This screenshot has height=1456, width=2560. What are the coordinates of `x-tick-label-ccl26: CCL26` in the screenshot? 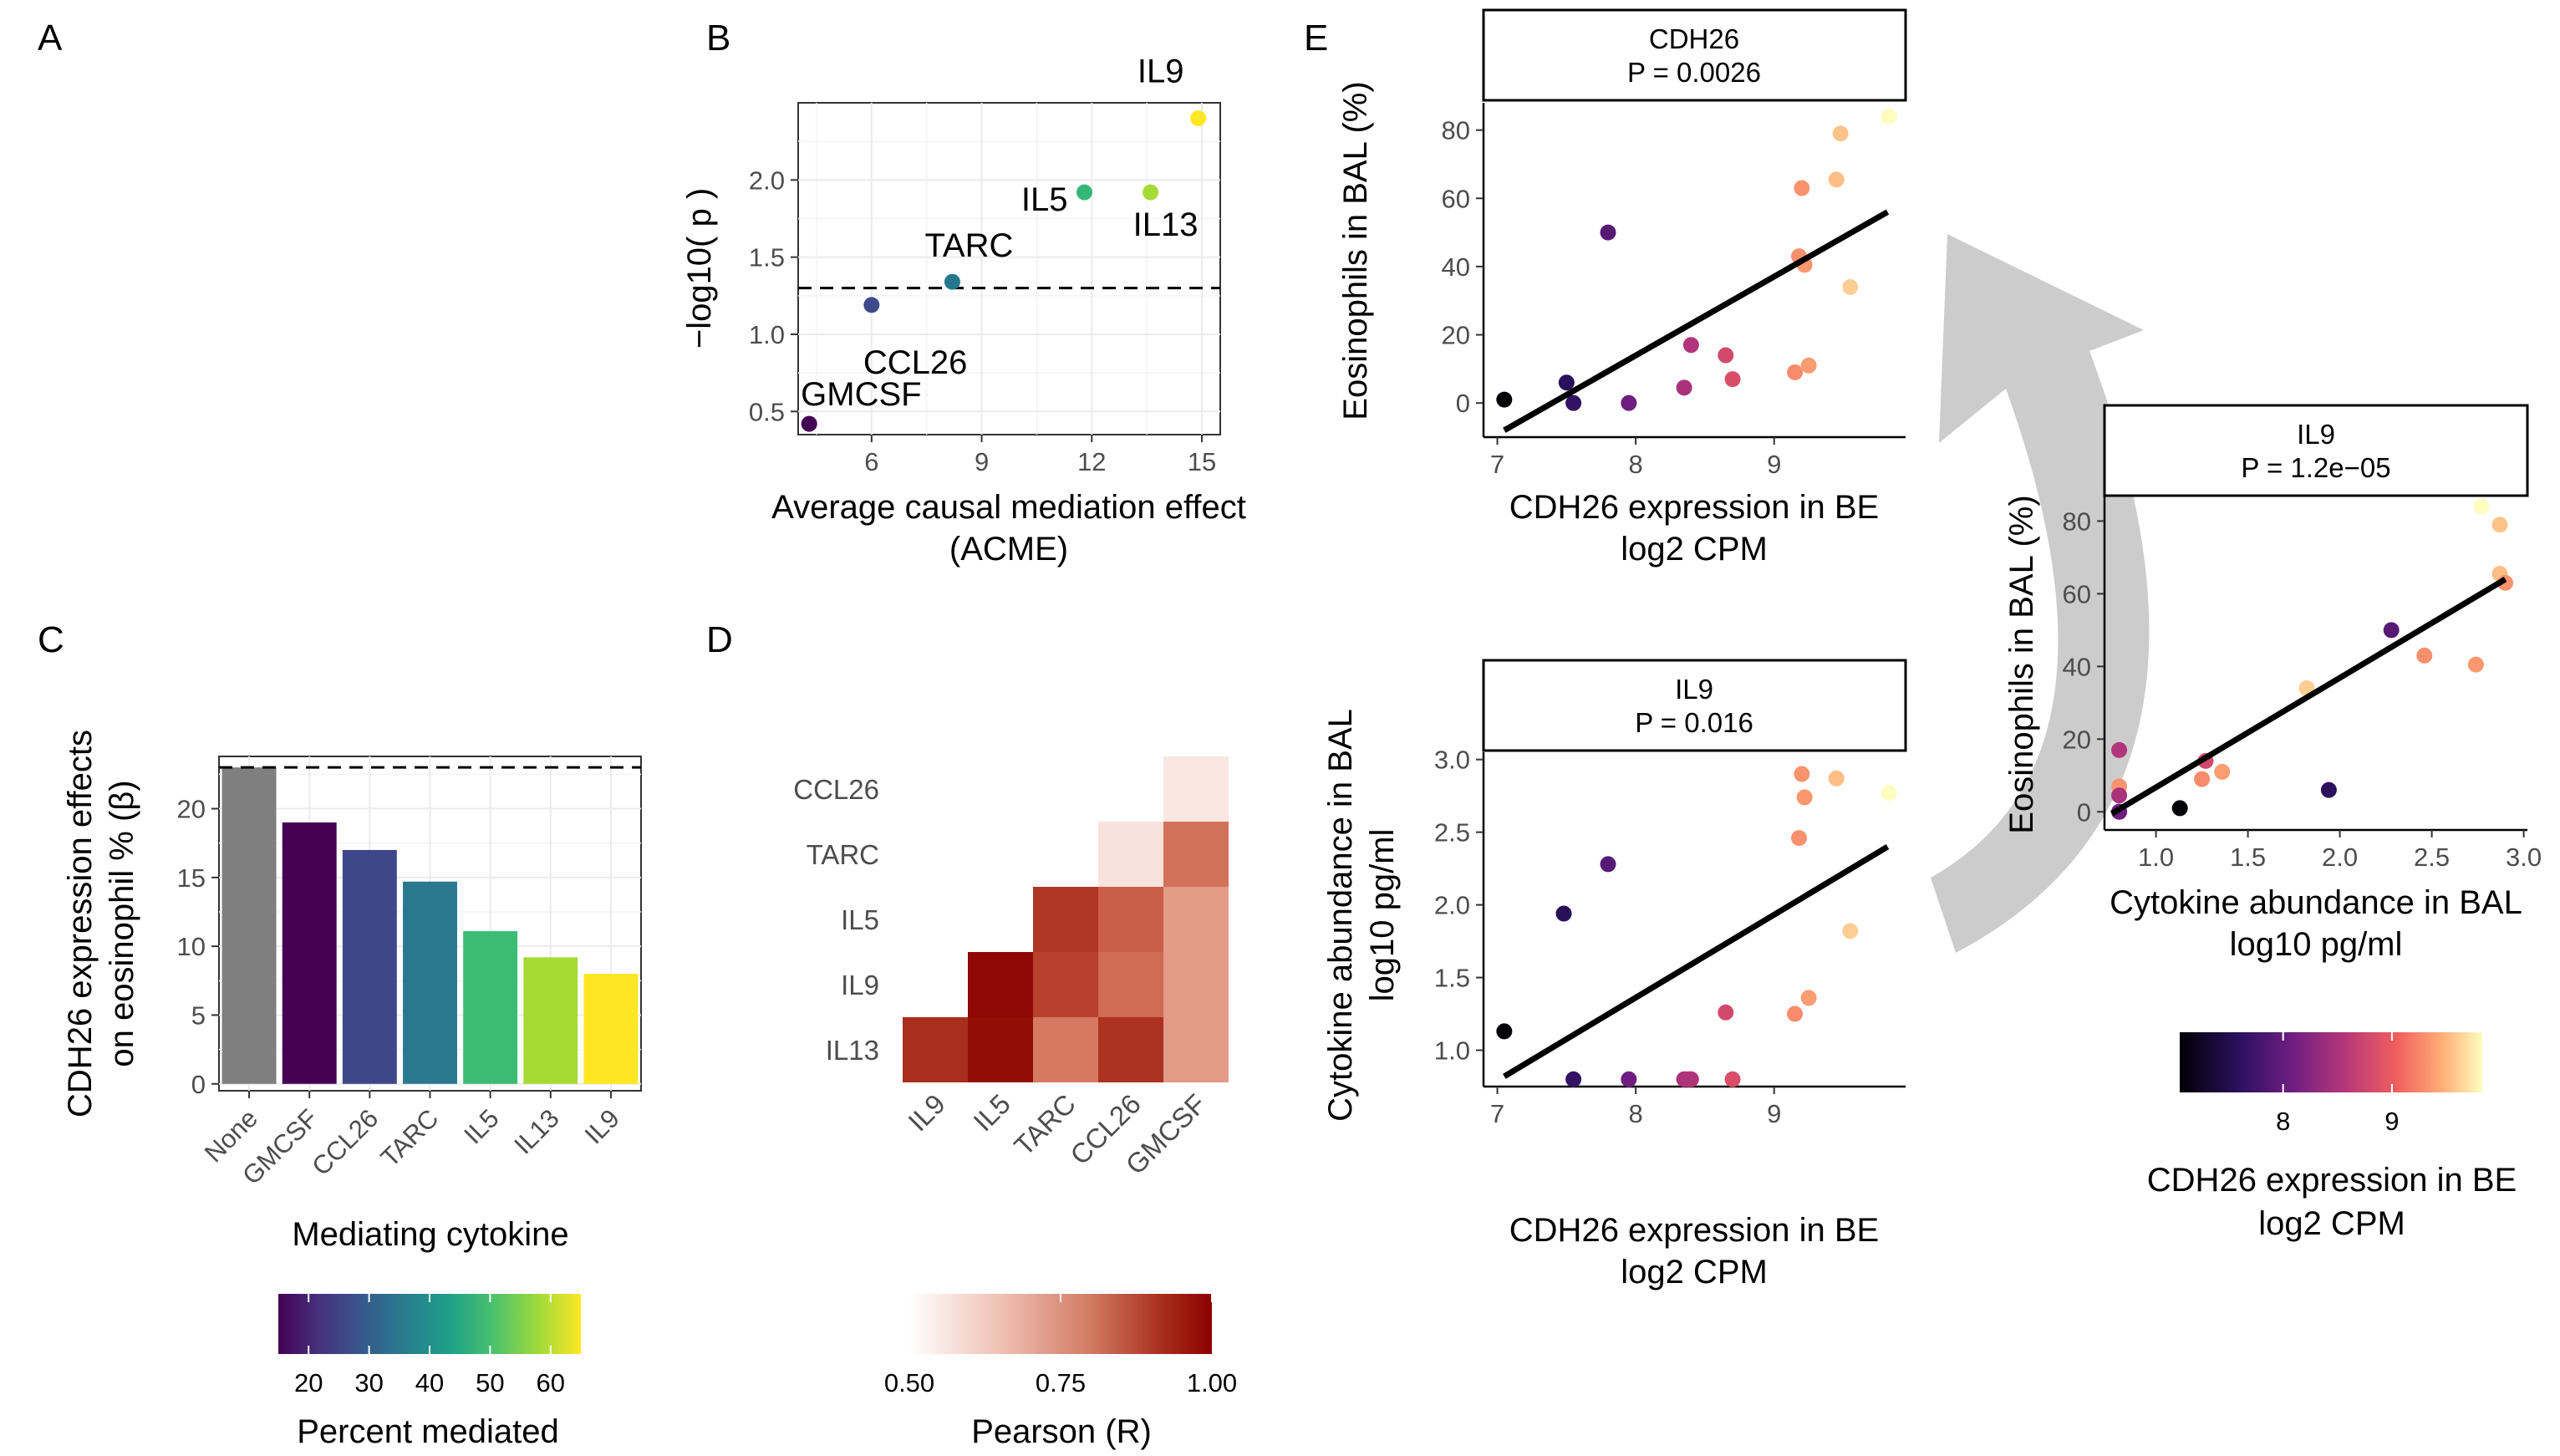 It's located at (345, 1142).